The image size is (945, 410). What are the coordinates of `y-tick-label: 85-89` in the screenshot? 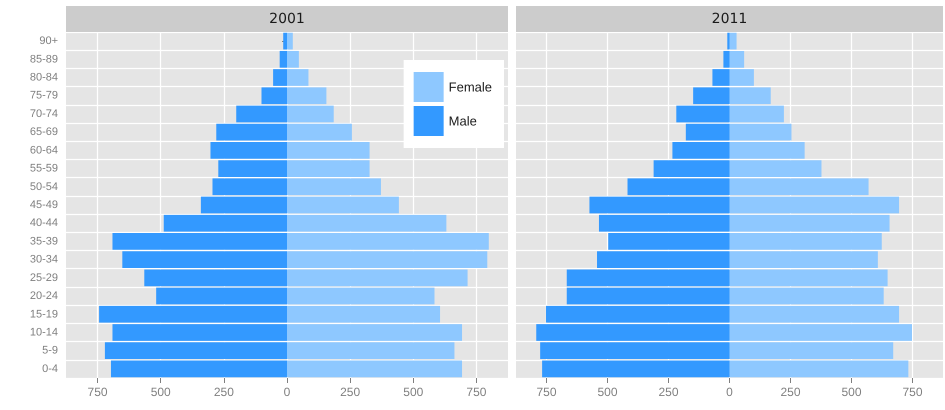 It's located at (44, 59).